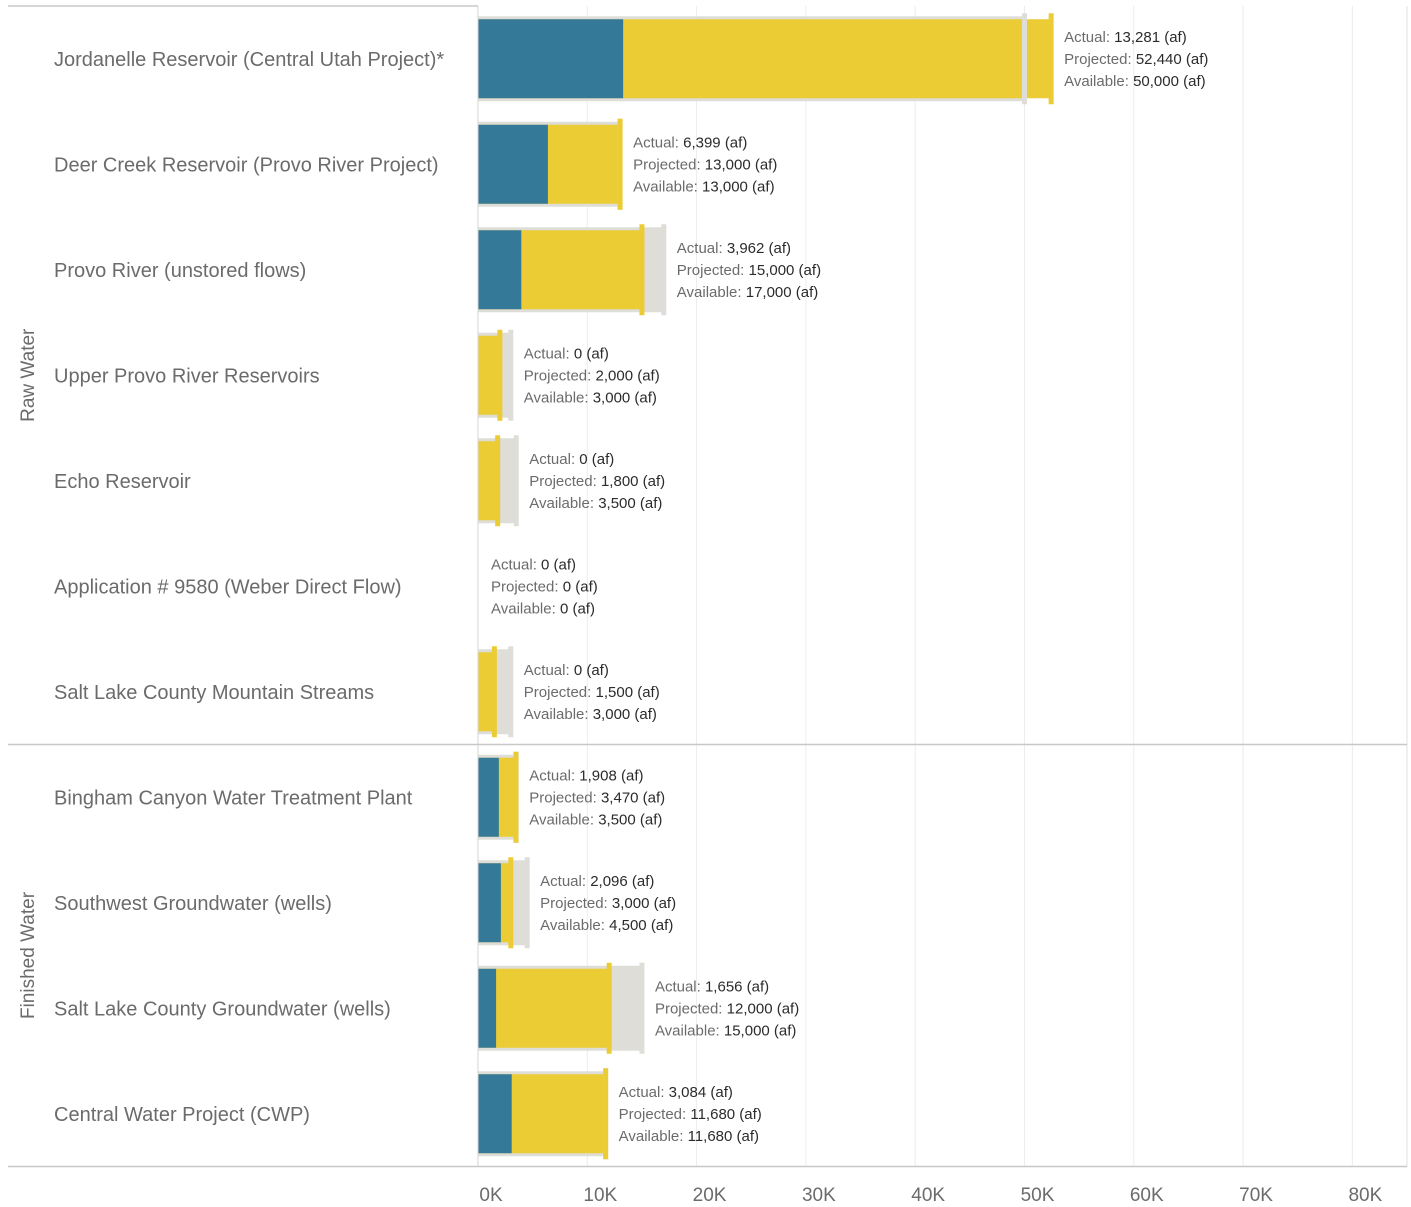 This screenshot has height=1207, width=1411. What do you see at coordinates (928, 1195) in the screenshot?
I see `x-tick-label: 40K` at bounding box center [928, 1195].